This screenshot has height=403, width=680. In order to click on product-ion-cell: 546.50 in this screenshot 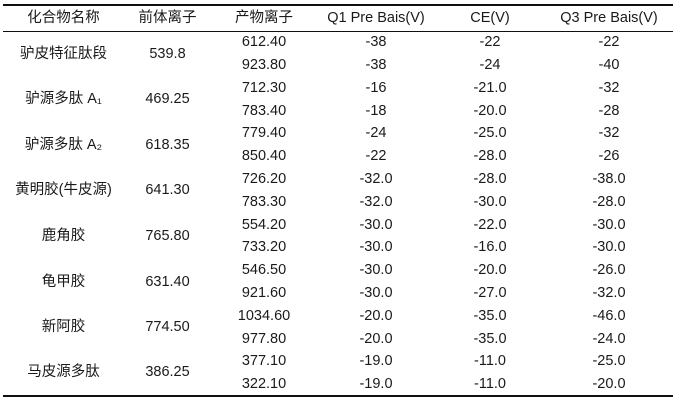, I will do `click(264, 270)`.